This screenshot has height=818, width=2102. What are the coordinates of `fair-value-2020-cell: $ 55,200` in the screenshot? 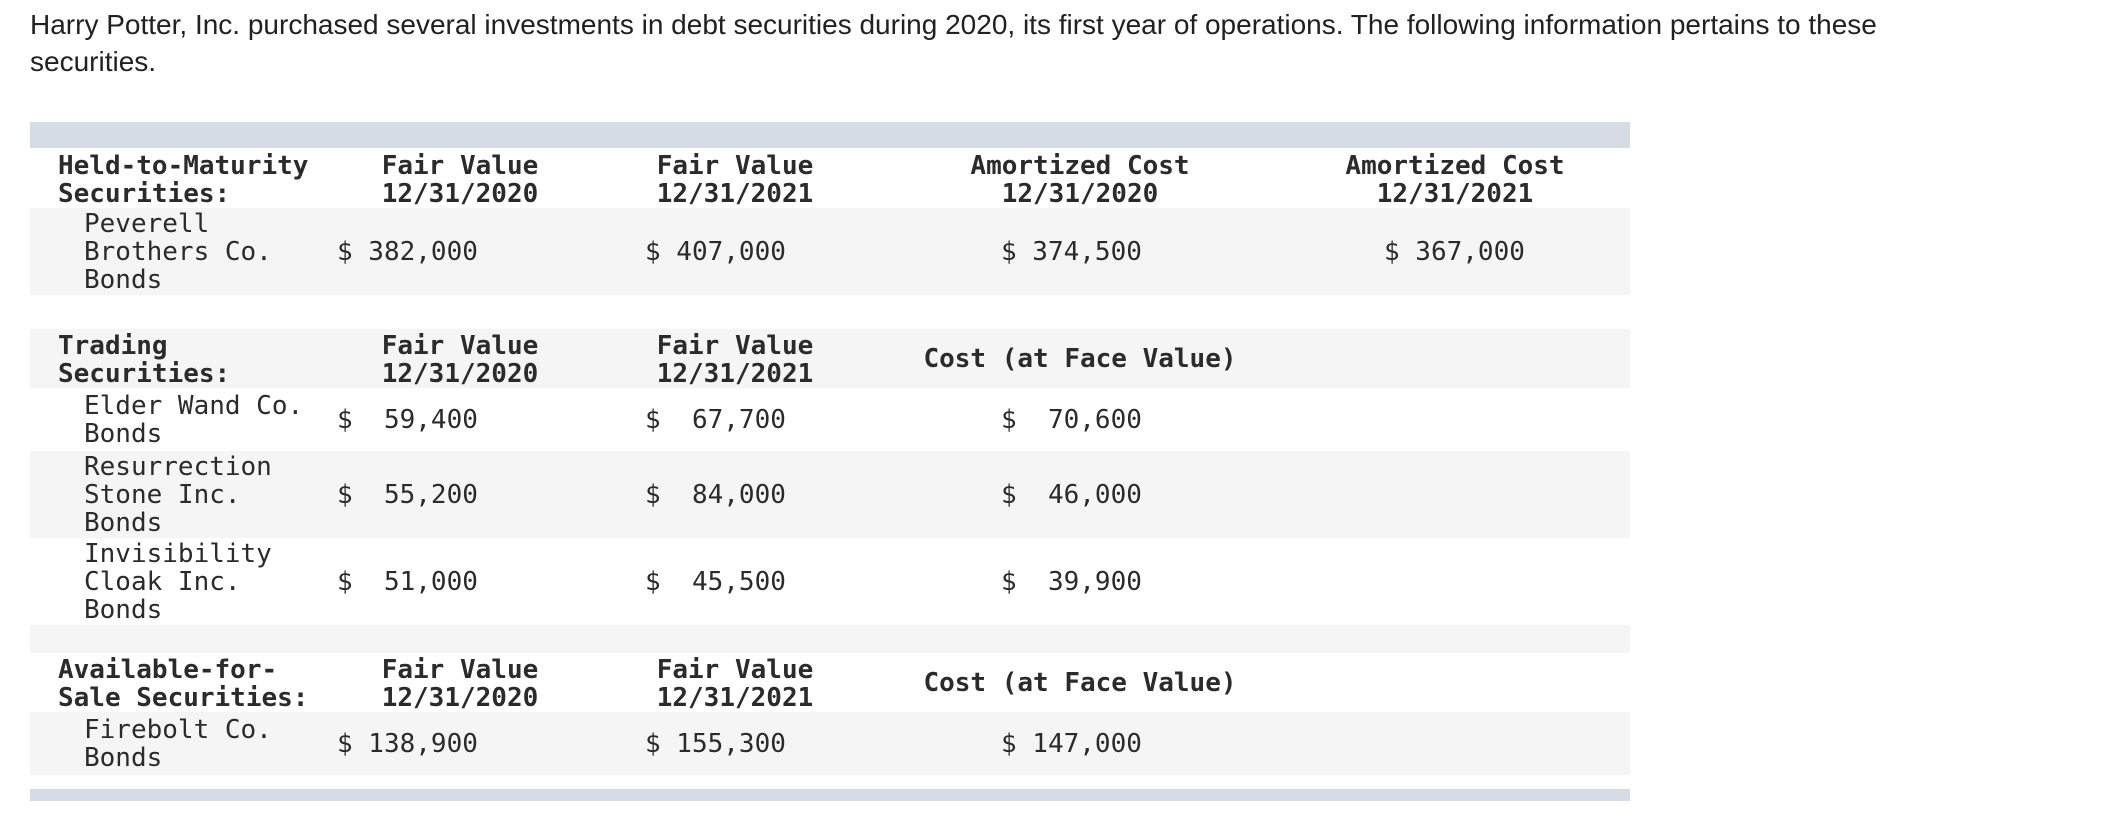 It's located at (407, 494).